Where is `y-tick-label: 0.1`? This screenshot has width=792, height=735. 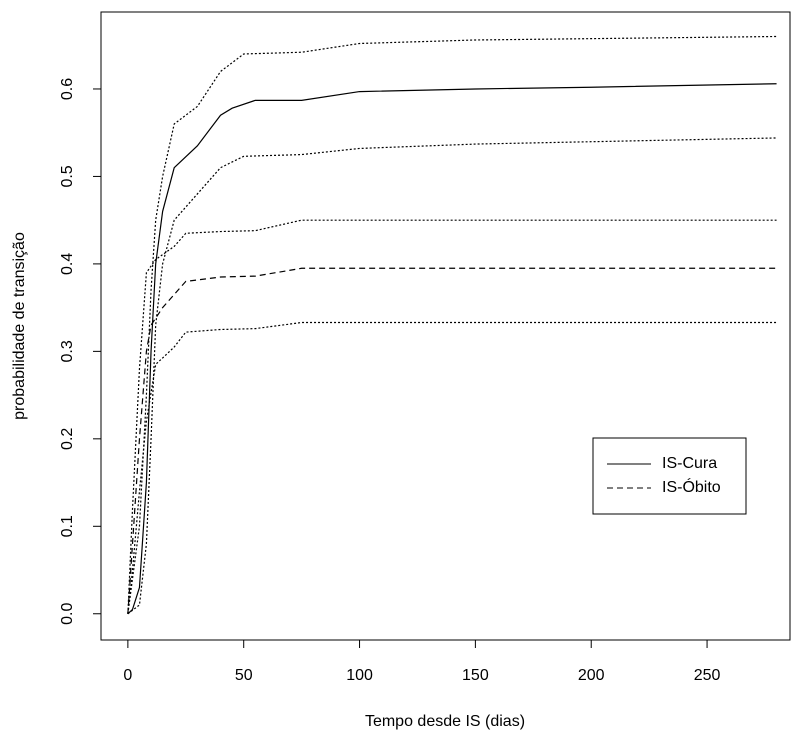 y-tick-label: 0.1 is located at coordinates (67, 526).